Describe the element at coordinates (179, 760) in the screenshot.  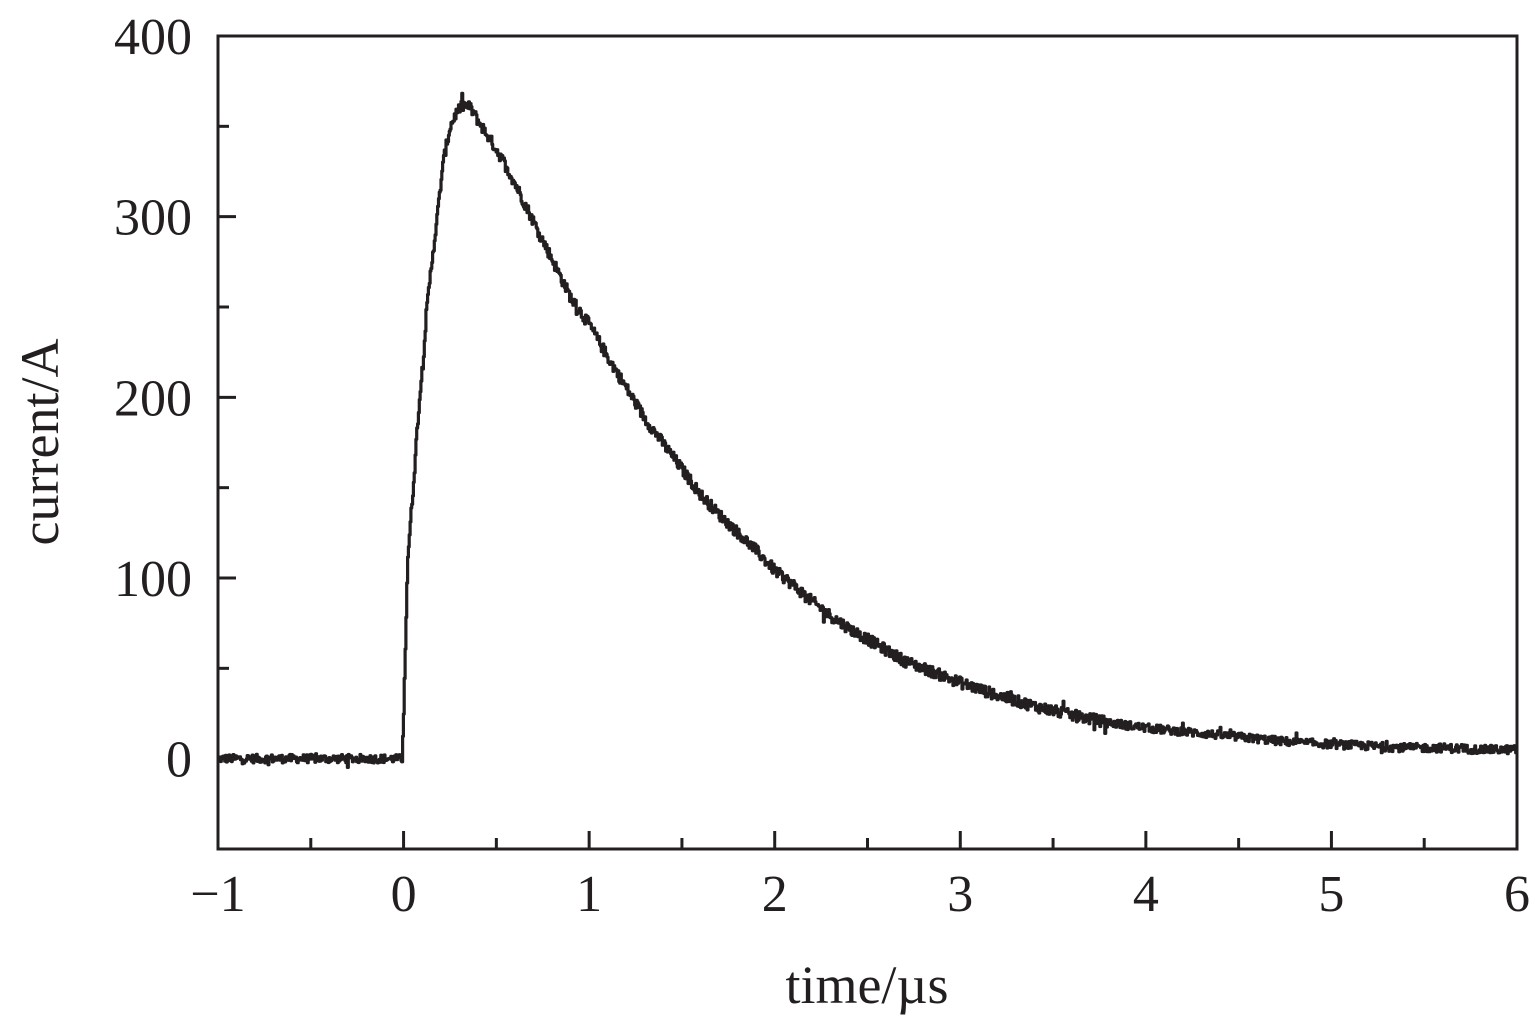
I see `y-tick-label: 0` at that location.